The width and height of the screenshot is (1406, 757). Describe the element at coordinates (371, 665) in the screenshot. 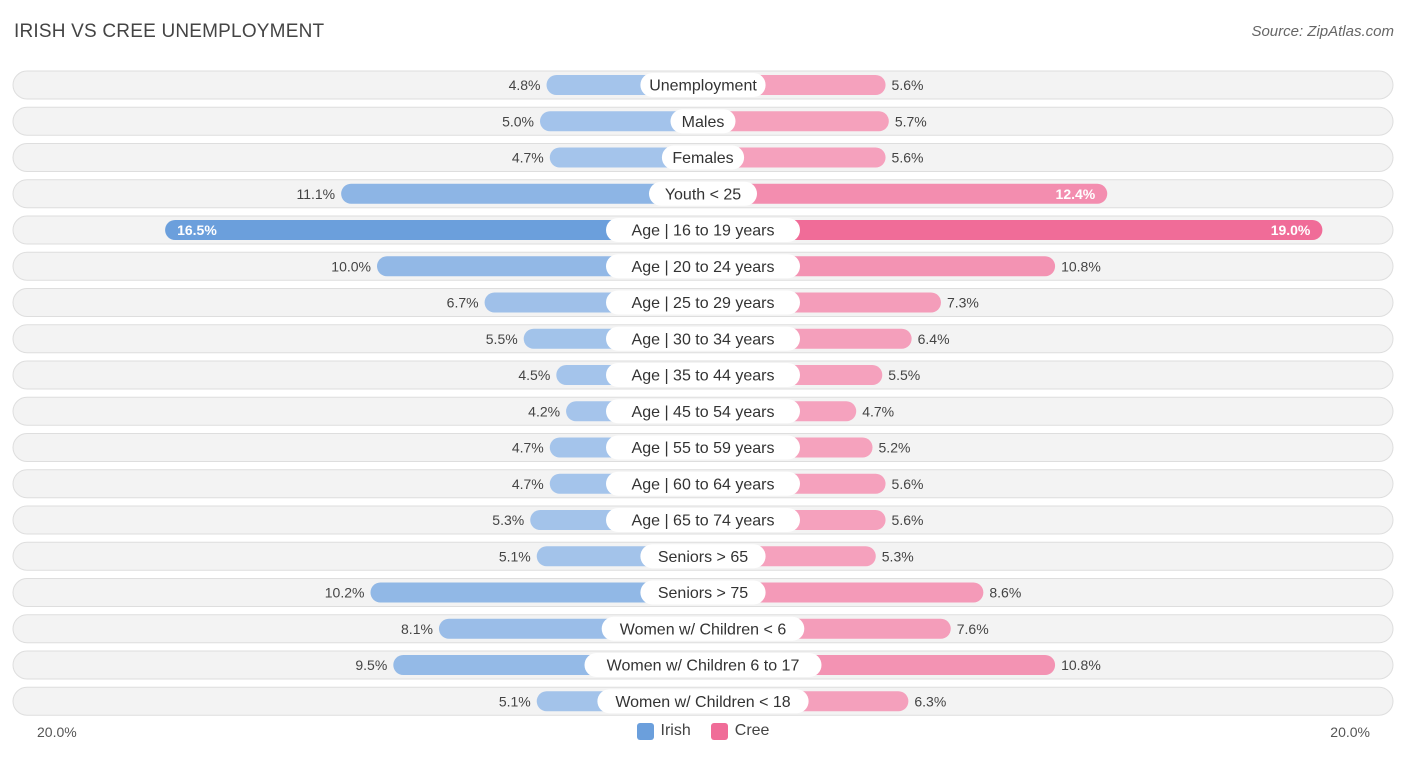

I see `value-label-irish: 9.5%` at that location.